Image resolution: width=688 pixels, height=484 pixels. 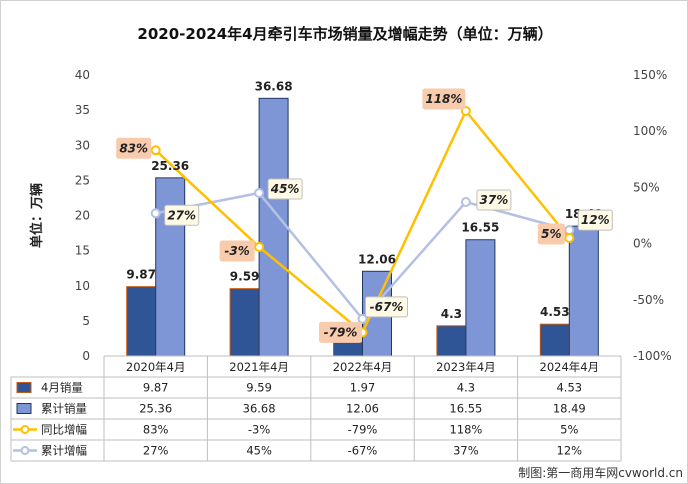 I want to click on yoy-data-label-group: 118%, so click(x=444, y=99).